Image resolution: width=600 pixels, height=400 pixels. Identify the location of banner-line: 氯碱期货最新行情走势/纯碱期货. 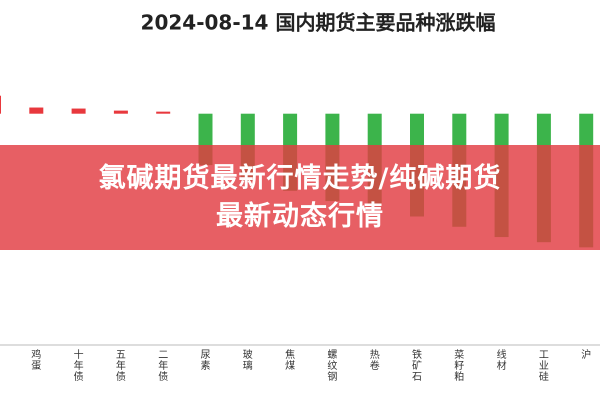
(300, 178).